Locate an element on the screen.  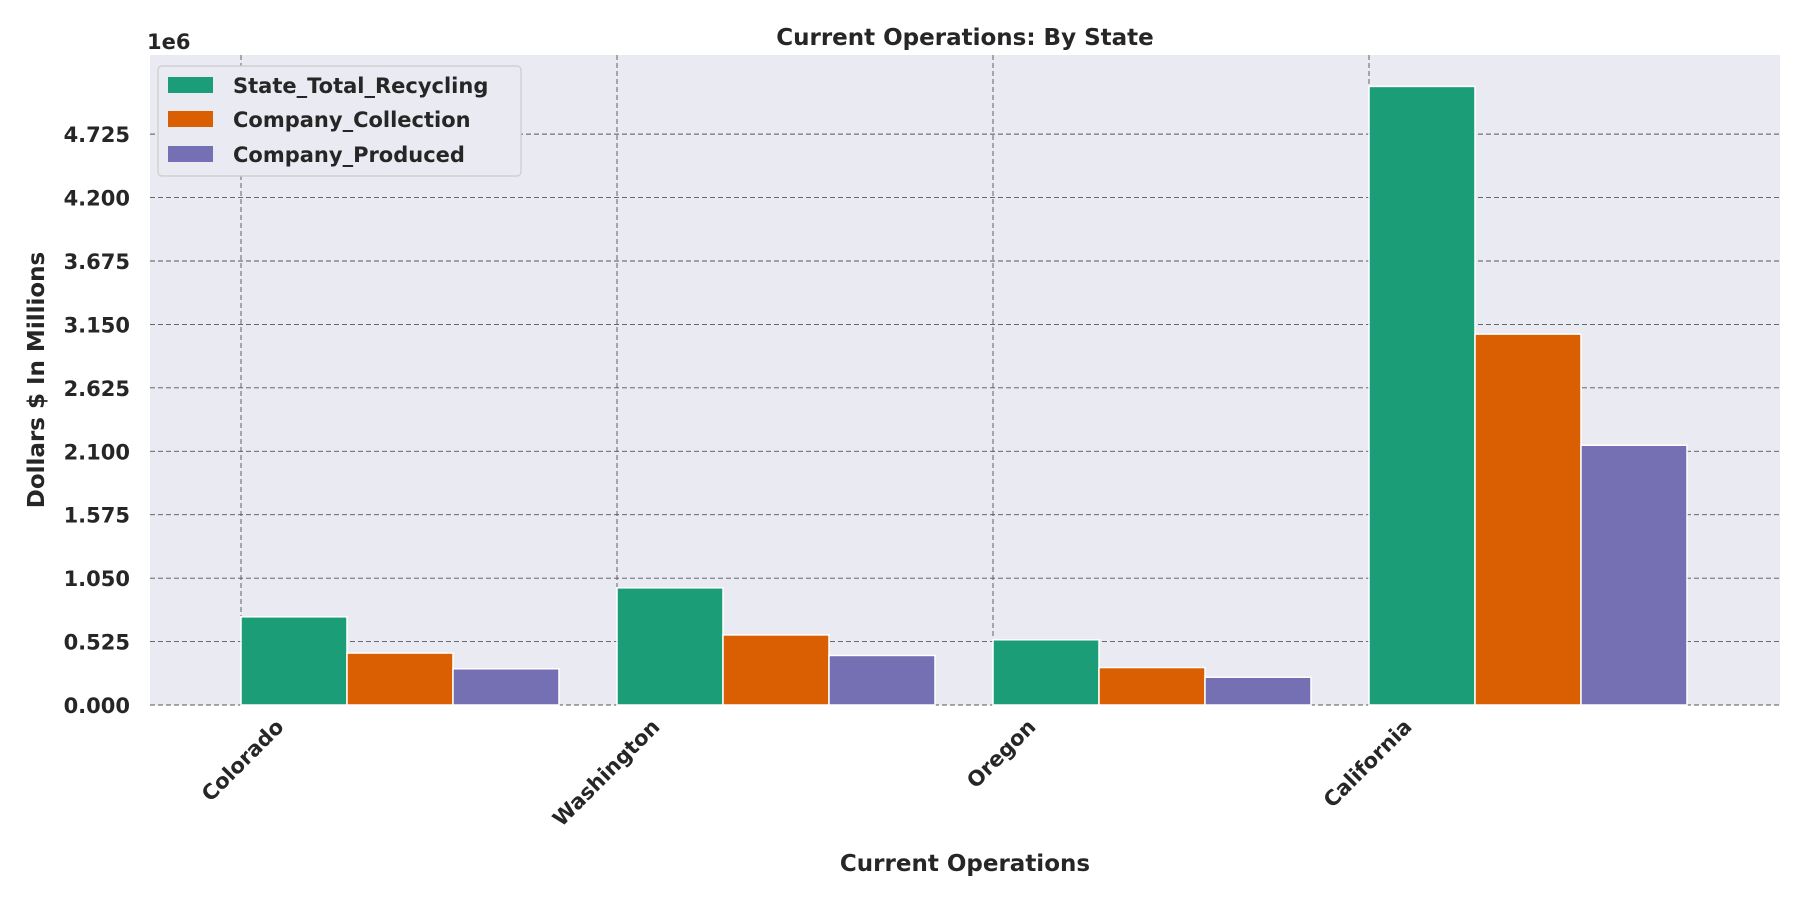
bar-company-collection-colorado is located at coordinates (400, 679).